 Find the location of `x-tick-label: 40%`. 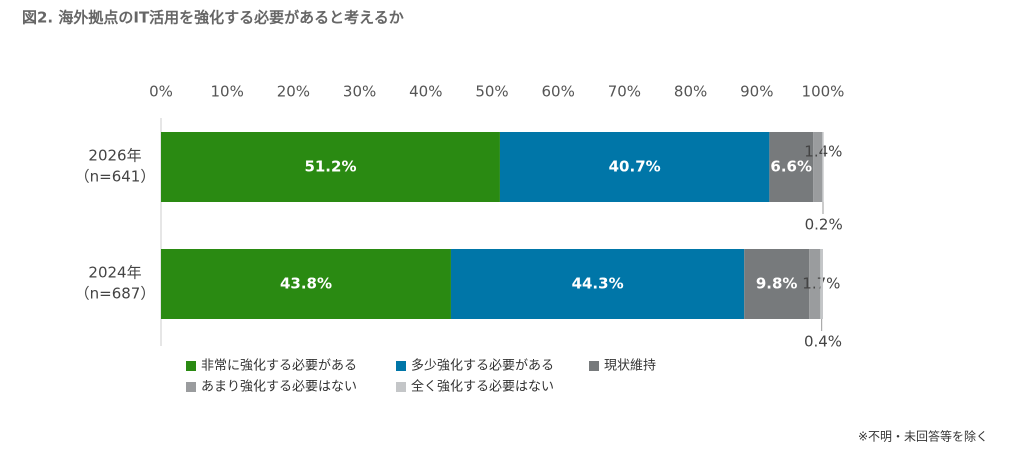

x-tick-label: 40% is located at coordinates (425, 92).